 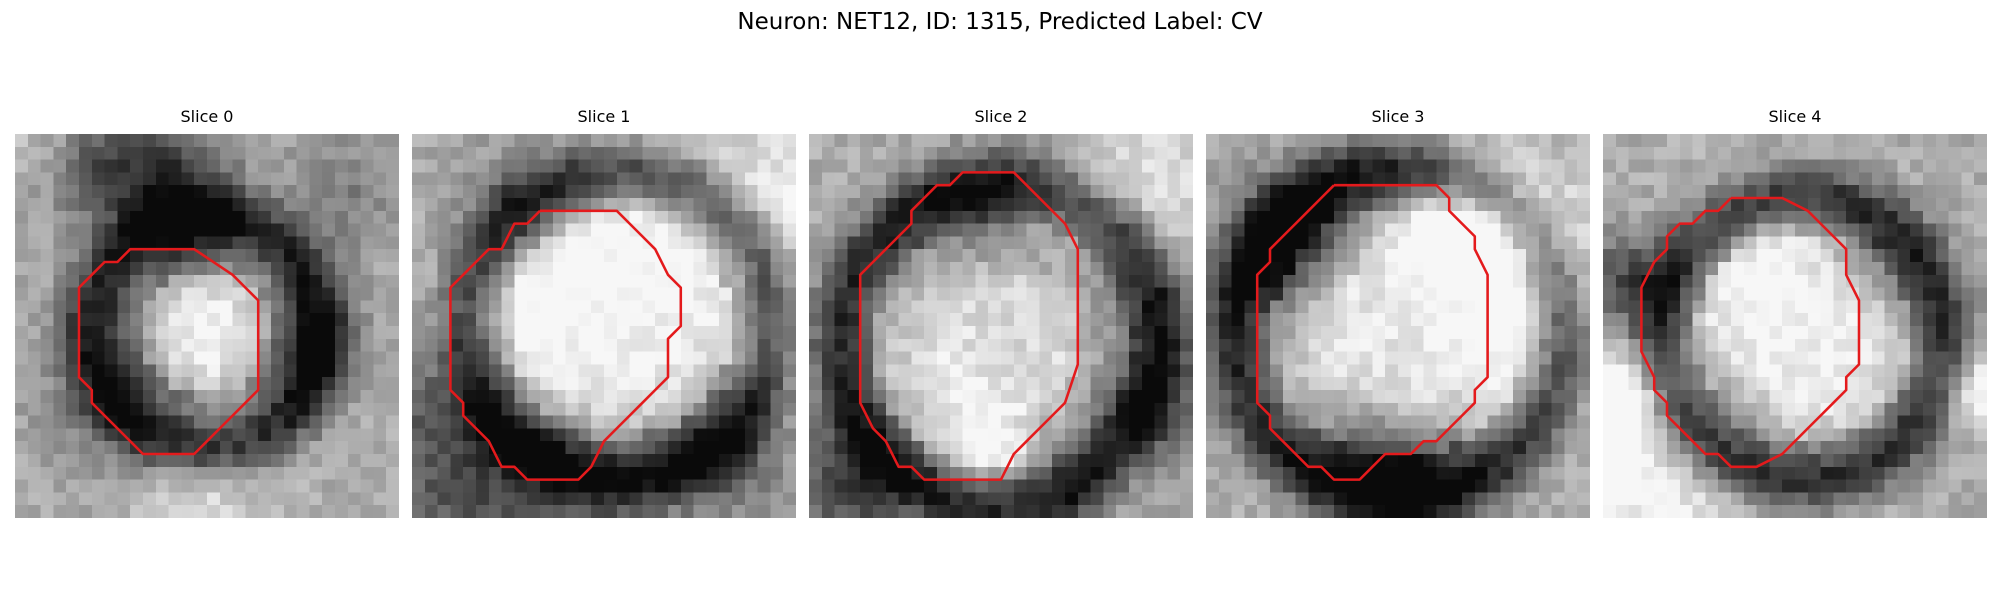 What do you see at coordinates (207, 116) in the screenshot?
I see `slice-title: Slice 0` at bounding box center [207, 116].